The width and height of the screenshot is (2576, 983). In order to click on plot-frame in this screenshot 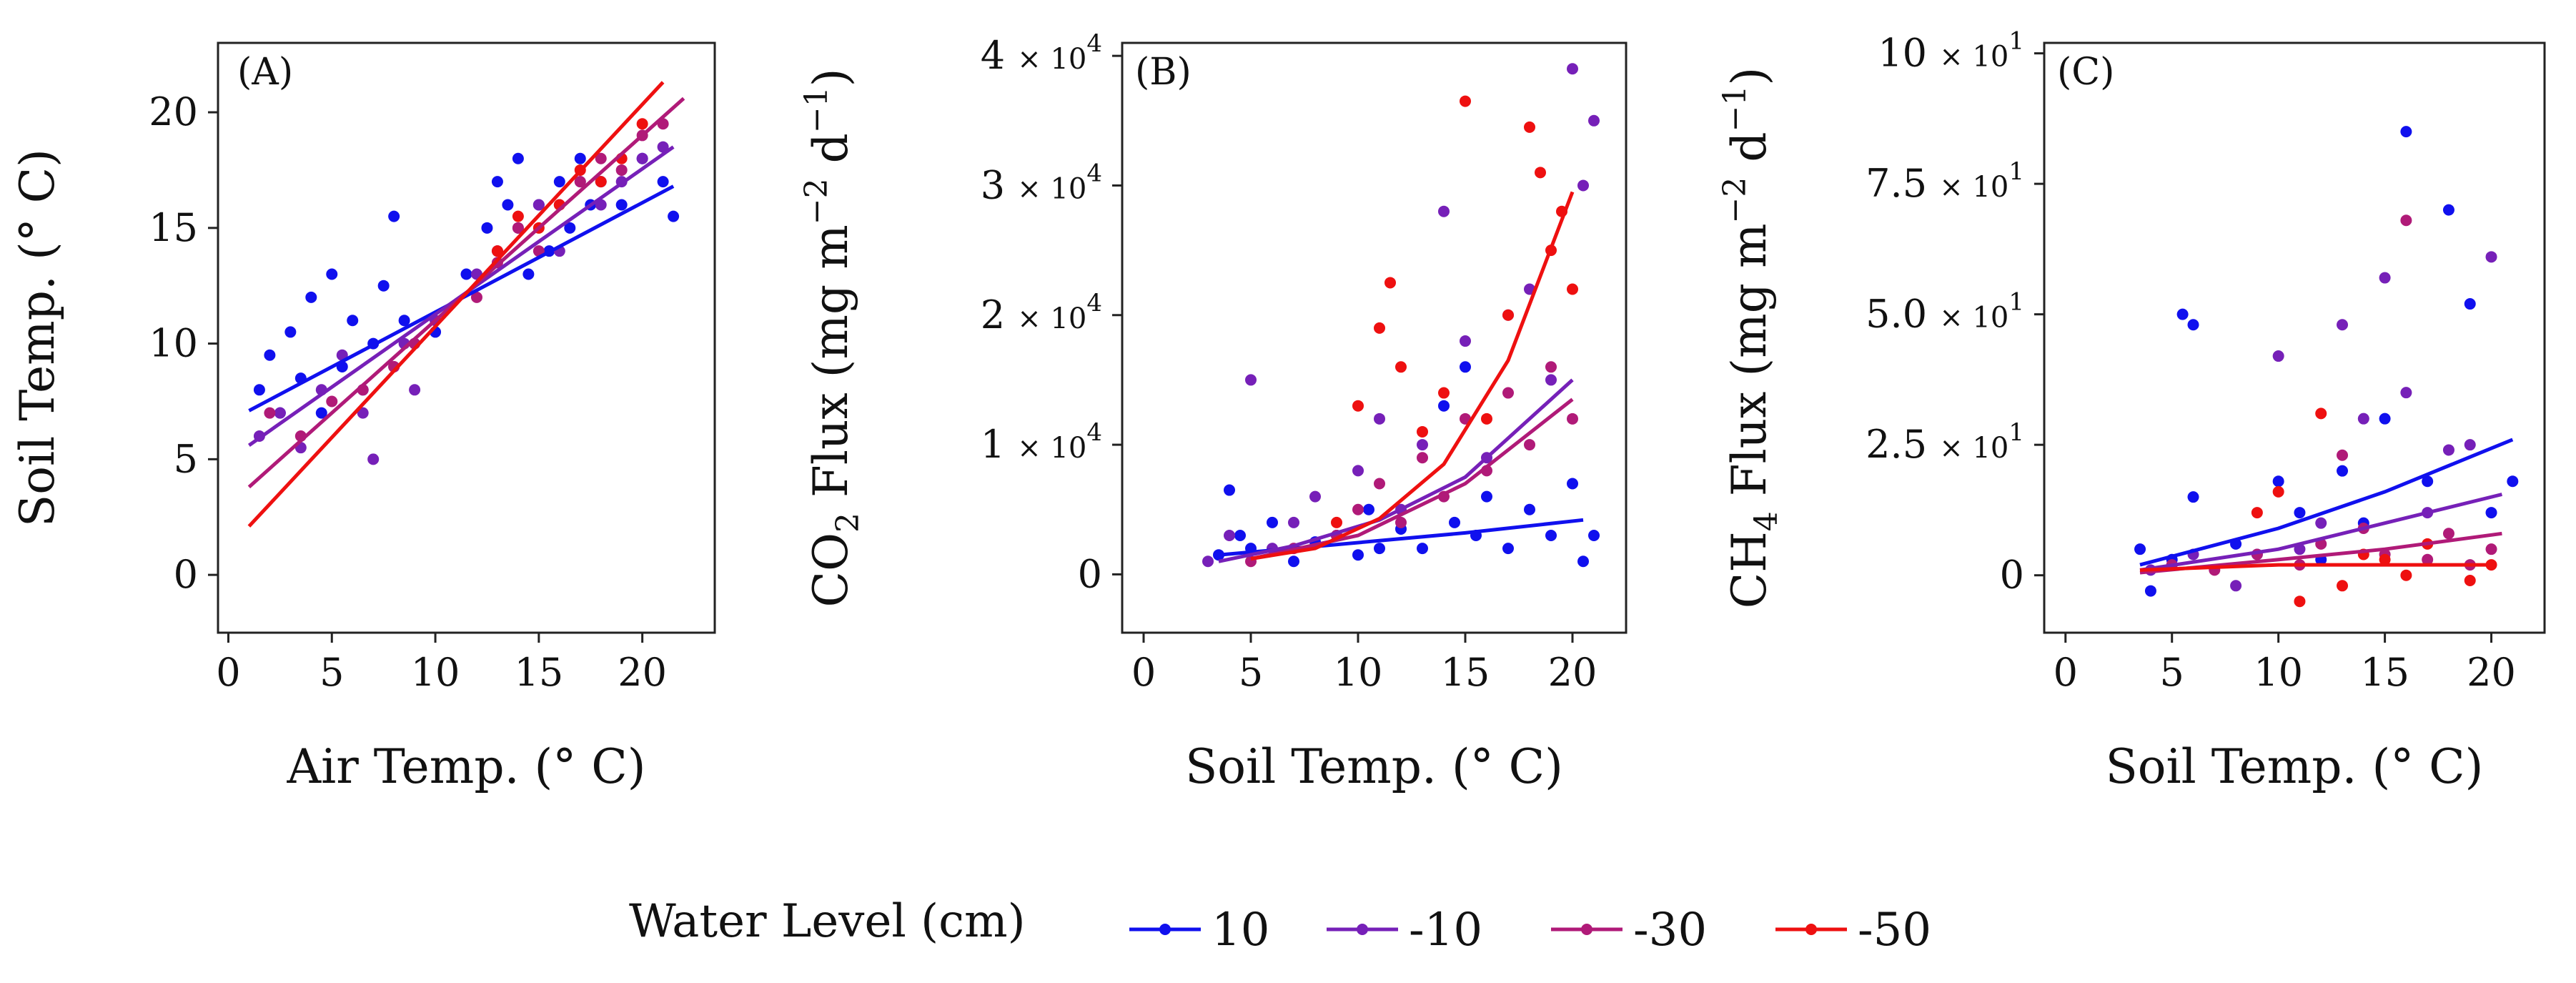, I will do `click(467, 337)`.